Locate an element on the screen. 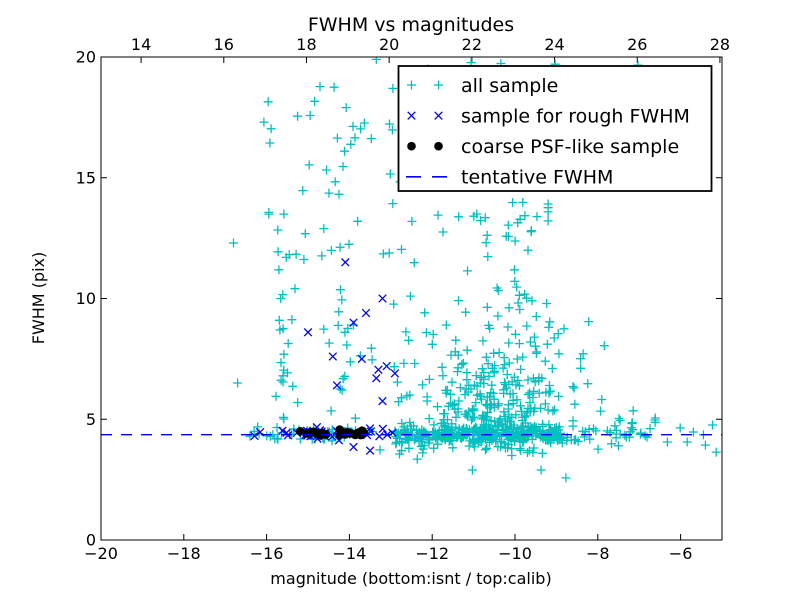 This screenshot has height=600, width=800. x-tick-label-top: 20 is located at coordinates (389, 44).